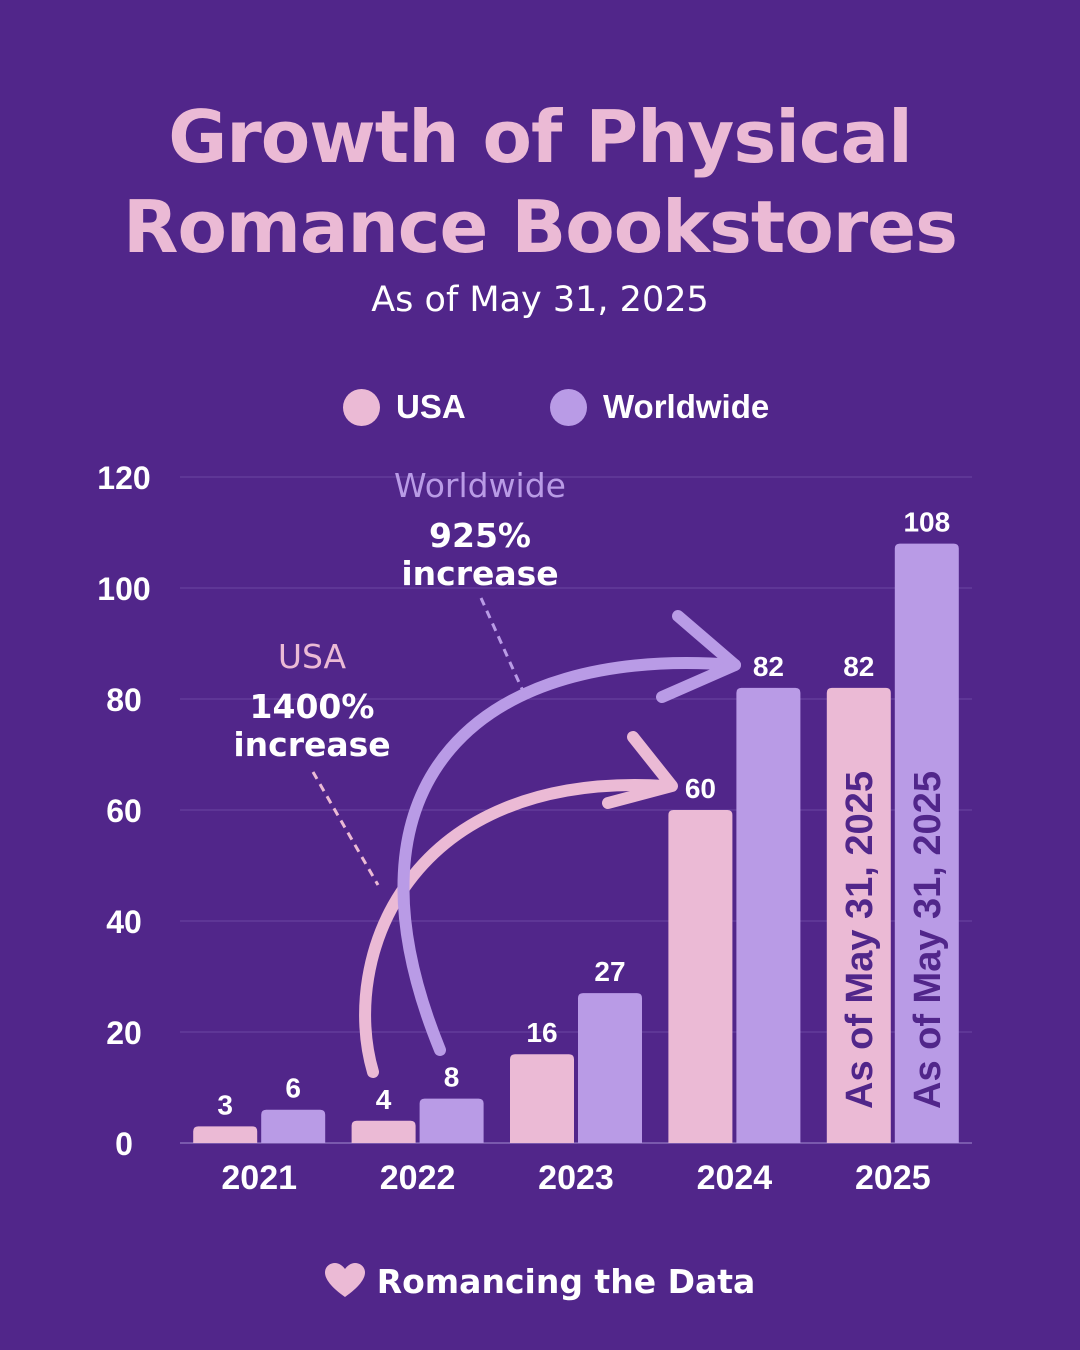 Image resolution: width=1080 pixels, height=1350 pixels. What do you see at coordinates (540, 182) in the screenshot?
I see `chart-title: Growth of Physical Romance Bookstores` at bounding box center [540, 182].